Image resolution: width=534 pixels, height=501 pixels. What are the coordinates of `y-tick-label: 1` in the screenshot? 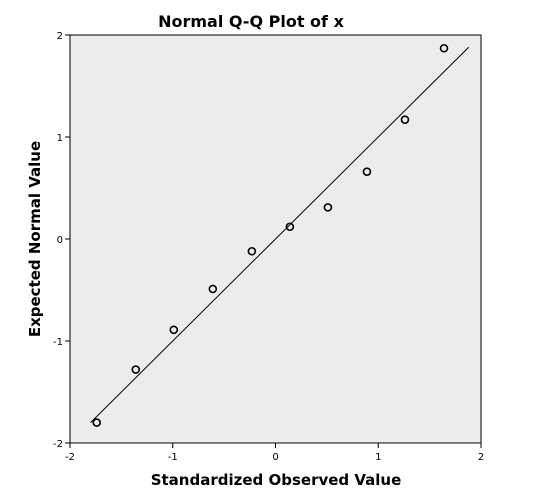 It's located at (60, 138).